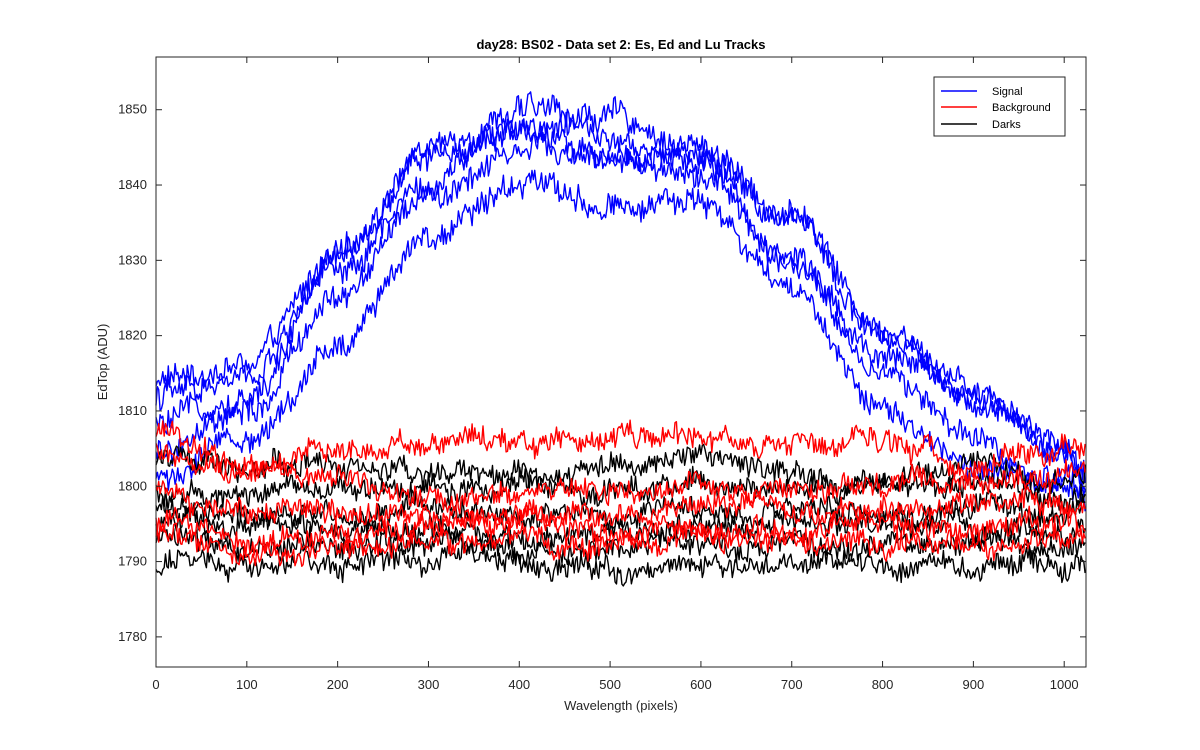 The height and width of the screenshot is (750, 1200). What do you see at coordinates (155, 684) in the screenshot?
I see `x-tick-label: 0` at bounding box center [155, 684].